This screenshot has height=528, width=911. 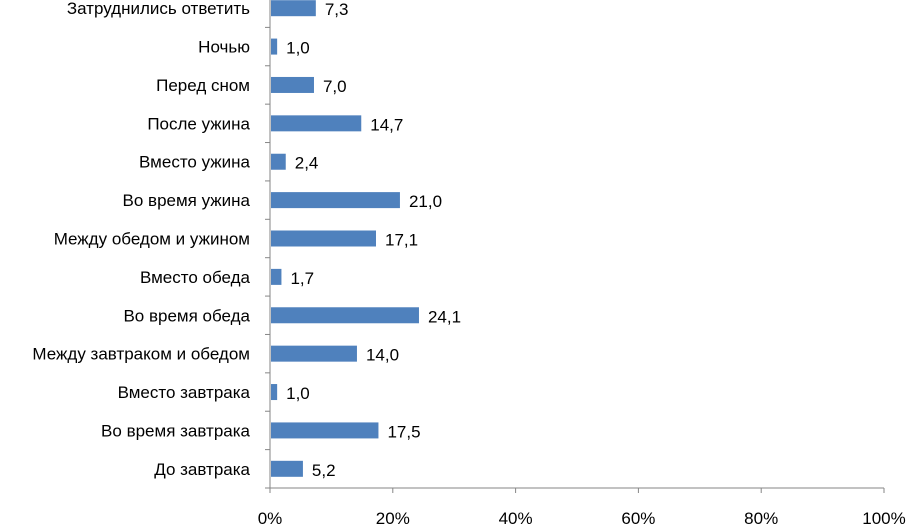 I want to click on category-label: Вместо обеда, so click(x=195, y=277).